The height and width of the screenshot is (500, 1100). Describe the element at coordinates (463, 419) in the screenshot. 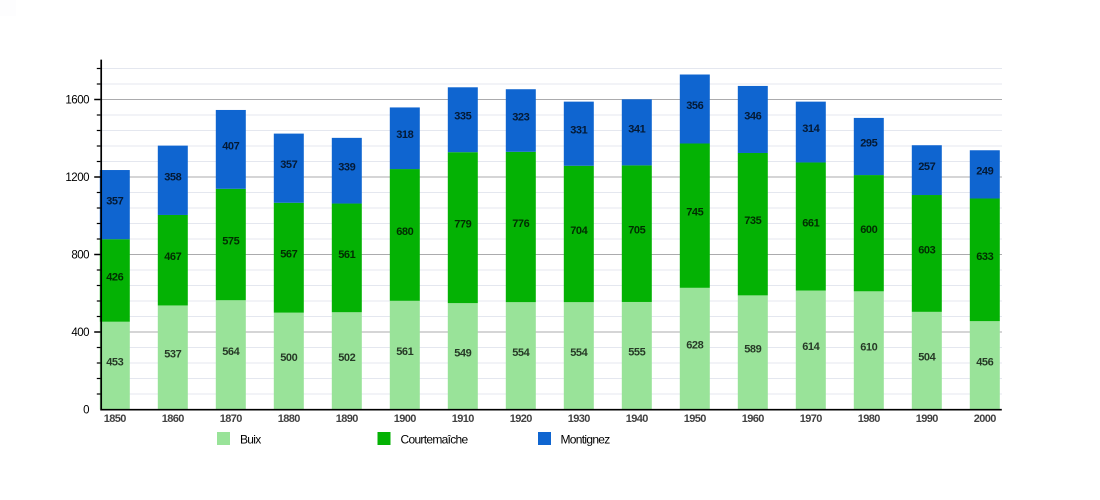

I see `svg-text: 1910` at that location.